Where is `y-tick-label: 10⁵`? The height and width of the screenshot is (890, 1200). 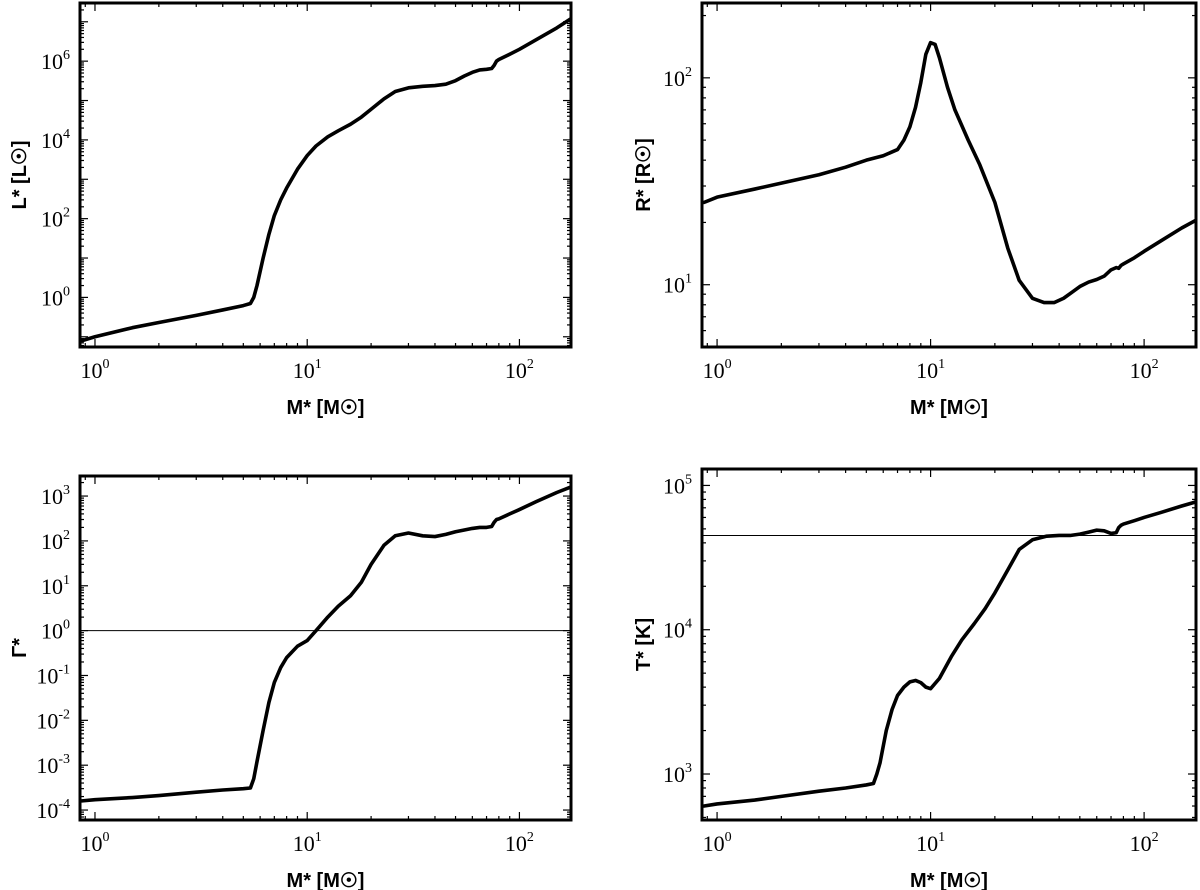 y-tick-label: 10⁵ is located at coordinates (677, 485).